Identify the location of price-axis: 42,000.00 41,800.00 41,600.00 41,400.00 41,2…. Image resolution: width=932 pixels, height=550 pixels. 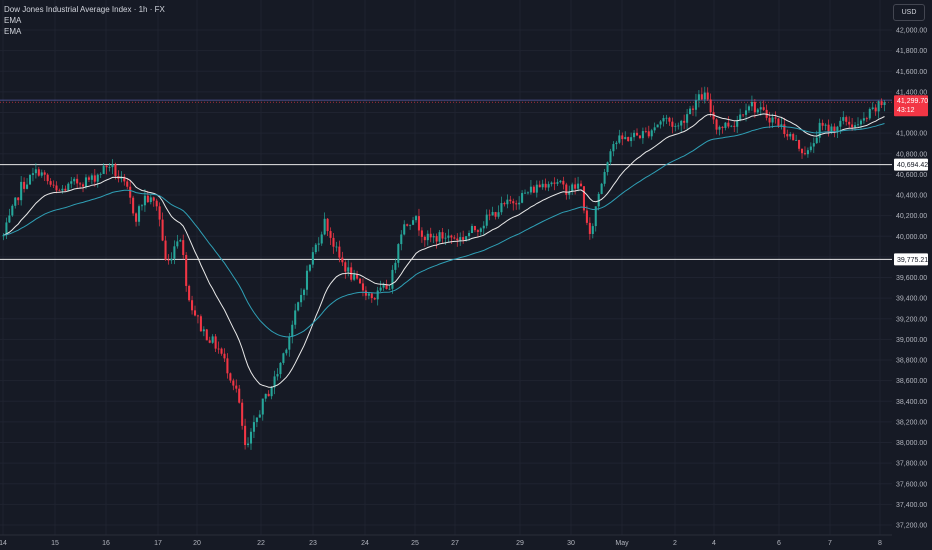
(911, 279).